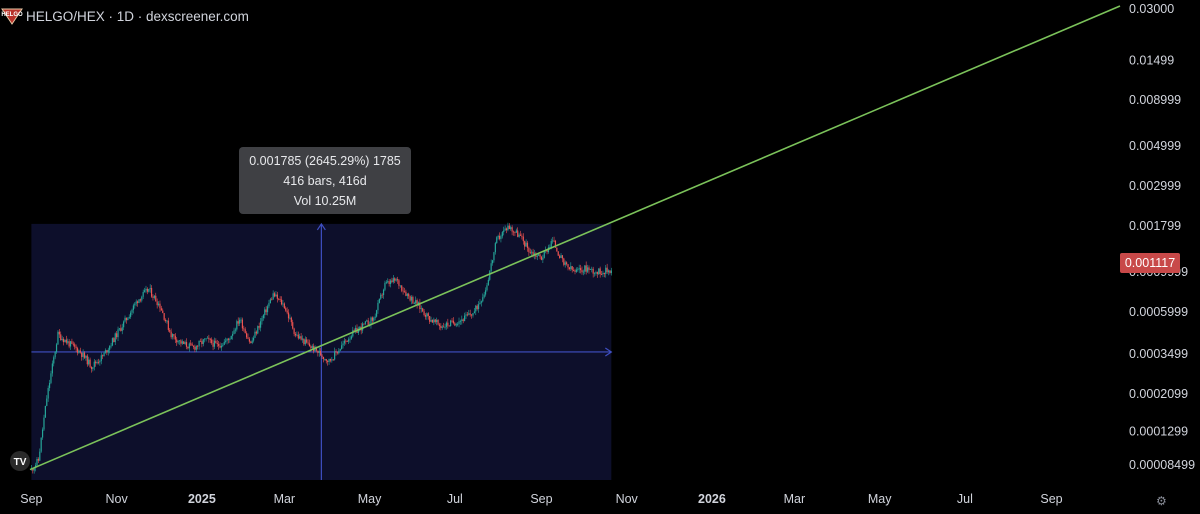  What do you see at coordinates (1155, 100) in the screenshot?
I see `y-tick-label: 0.008999` at bounding box center [1155, 100].